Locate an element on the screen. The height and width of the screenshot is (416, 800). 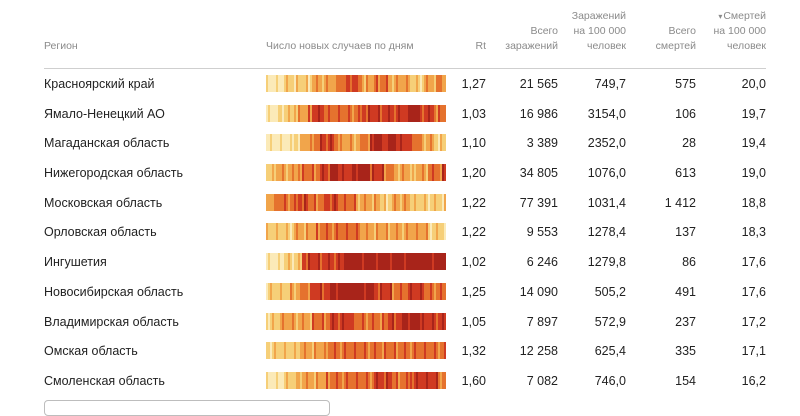
rt-value: 1,27 is located at coordinates (473, 84).